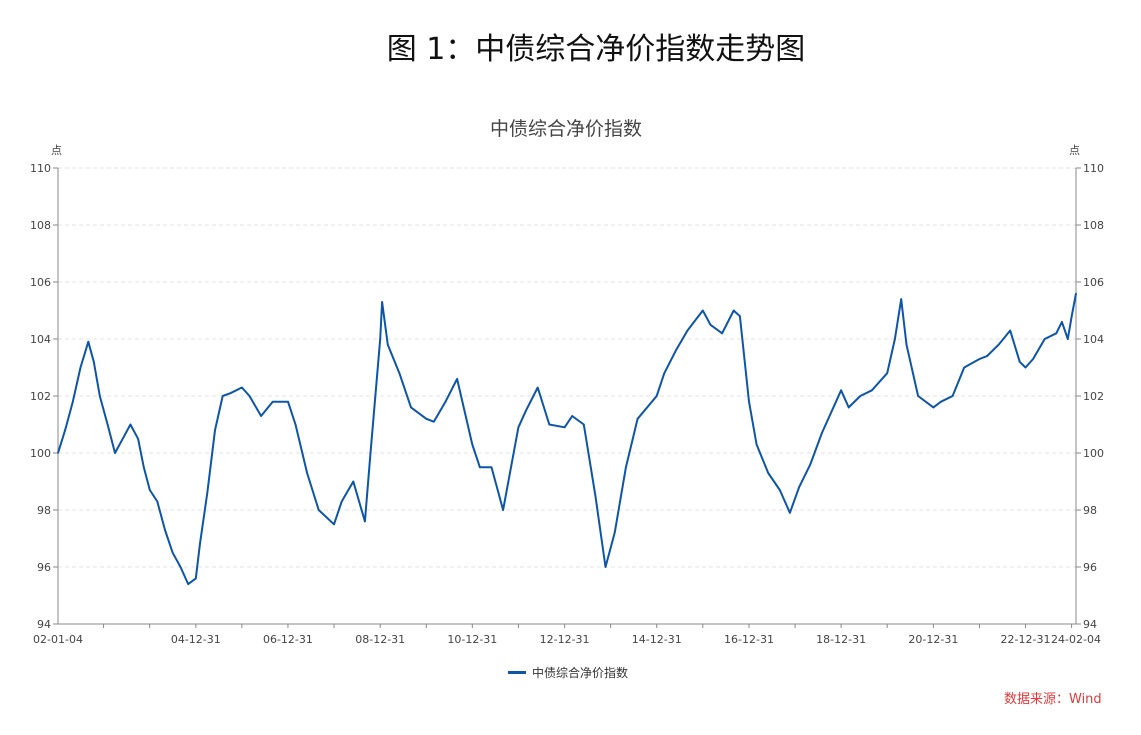 This screenshot has width=1141, height=735. What do you see at coordinates (1093, 396) in the screenshot?
I see `y-tick-label-right: 102` at bounding box center [1093, 396].